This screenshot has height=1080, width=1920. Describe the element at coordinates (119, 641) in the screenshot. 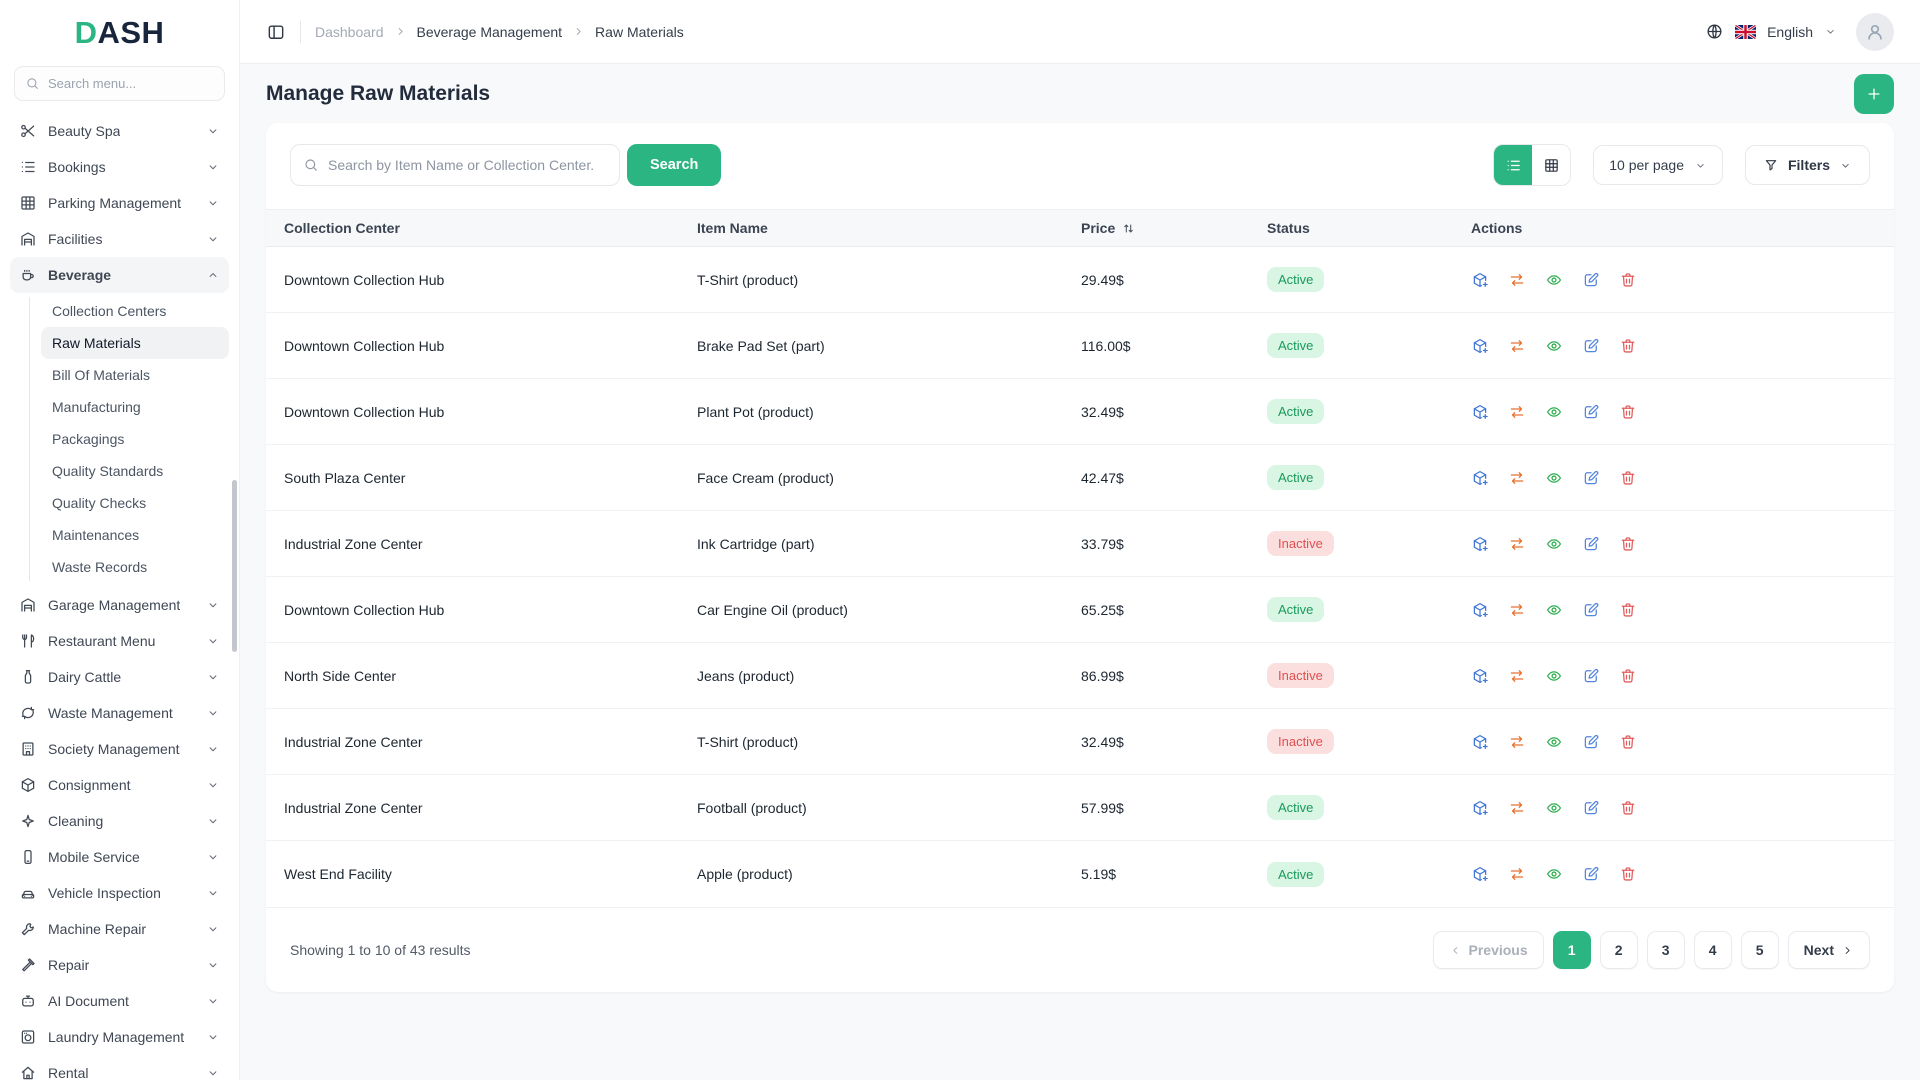

I see `sidebar-item-restaurant-menu: Restaurant Menu` at that location.